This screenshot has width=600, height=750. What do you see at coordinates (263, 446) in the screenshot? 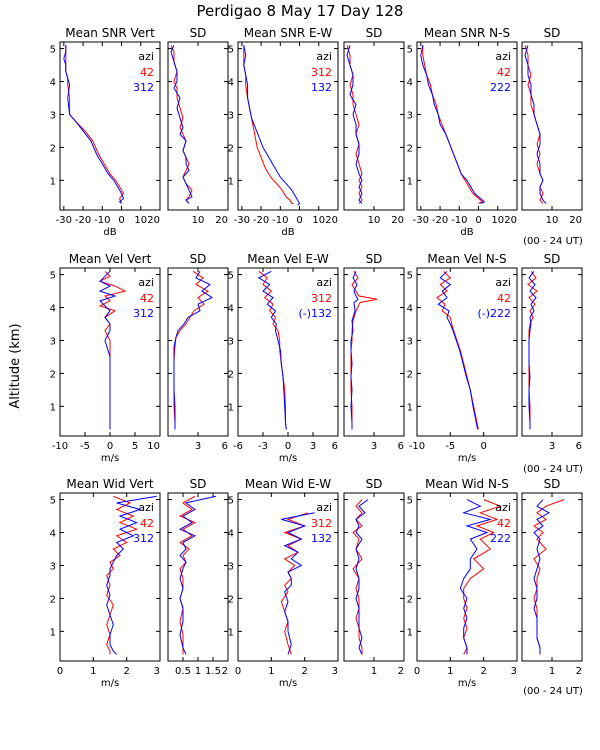
I see `x-tick-label: -3` at bounding box center [263, 446].